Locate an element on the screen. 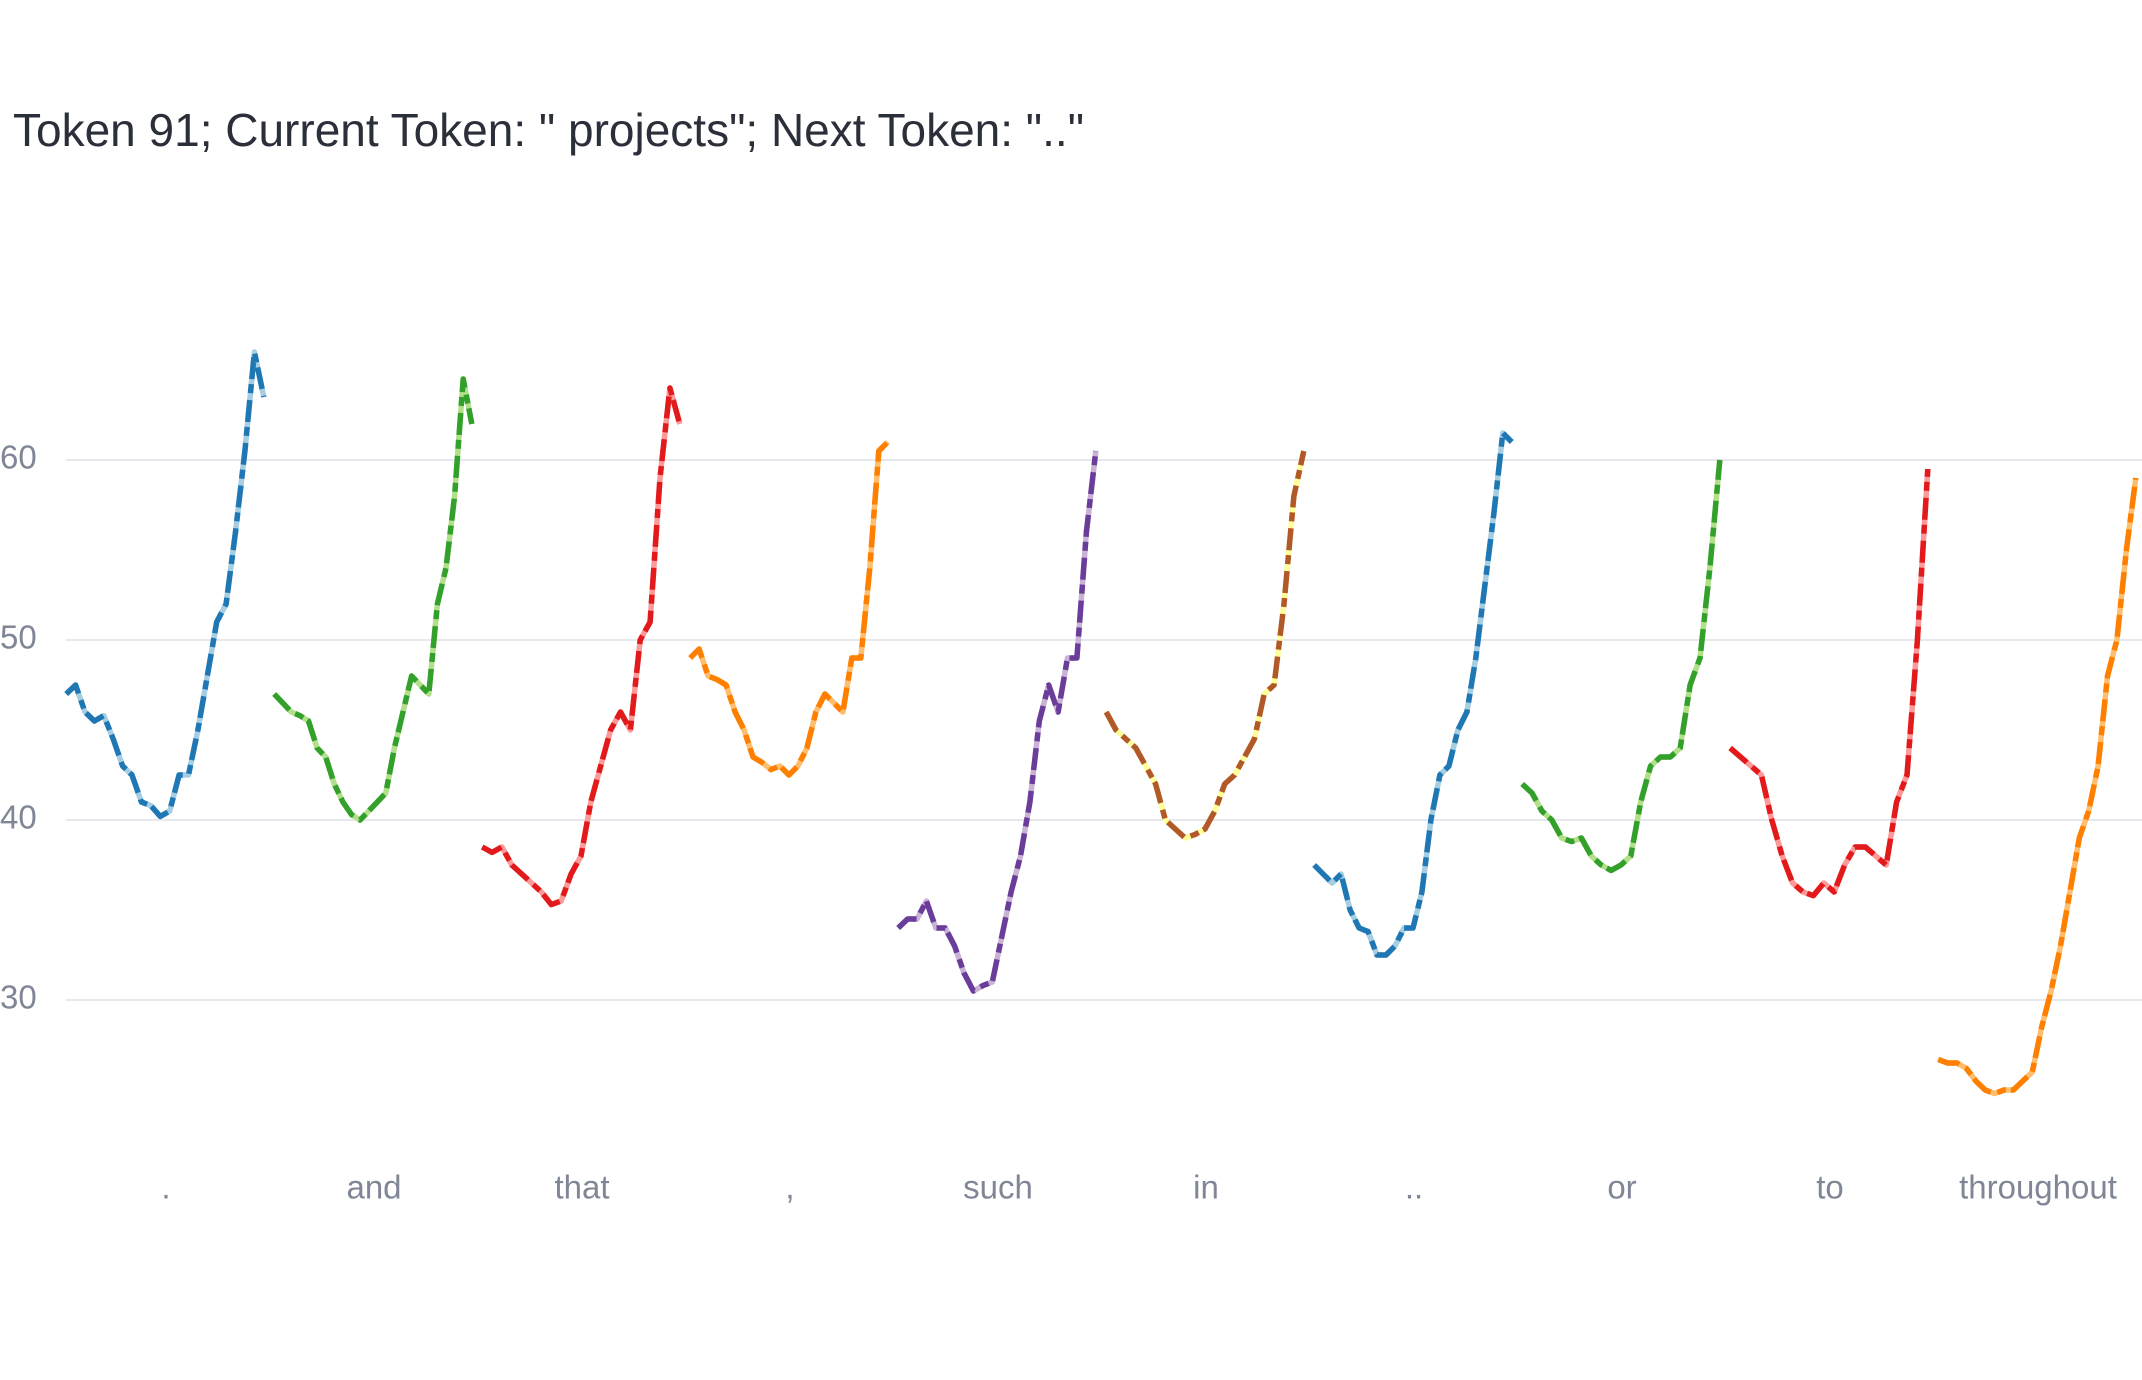 The image size is (2142, 1380). y-tick-label: 40 is located at coordinates (18, 817).